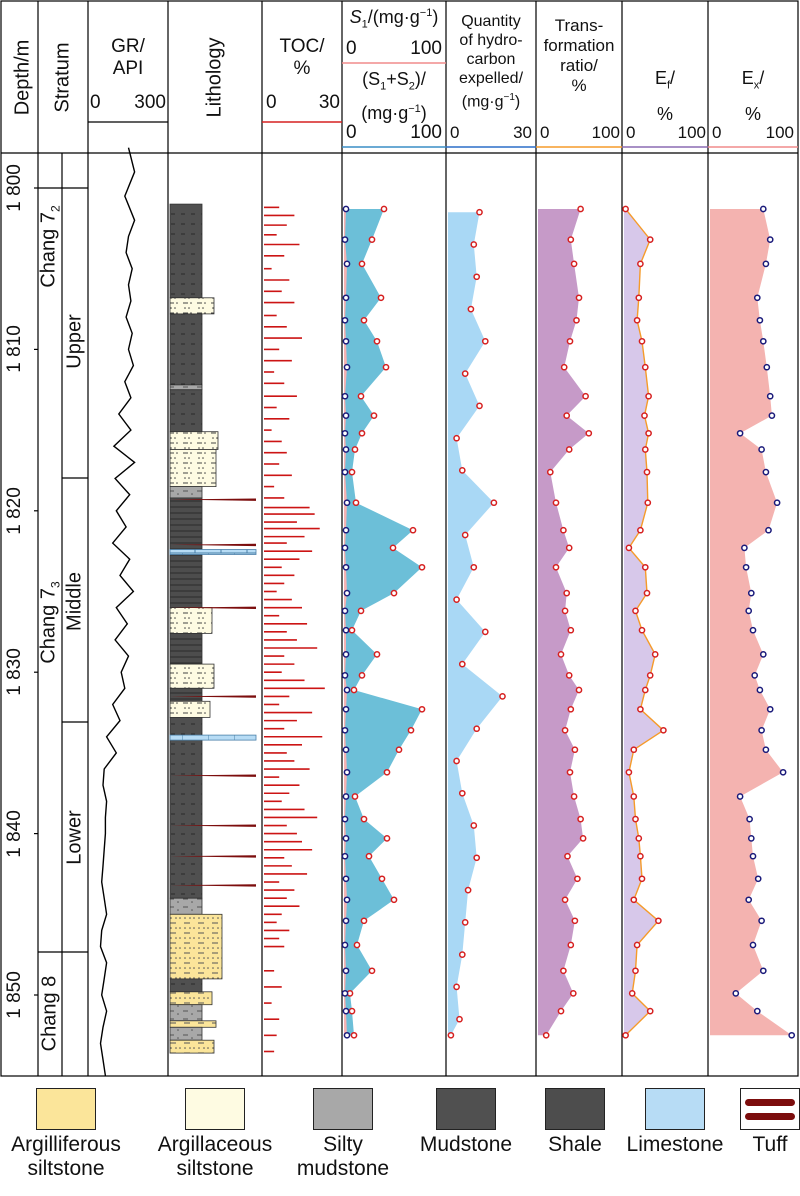 This screenshot has width=800, height=1196. Describe the element at coordinates (215, 1156) in the screenshot. I see `legend-label: Argillaceous siltstone` at that location.